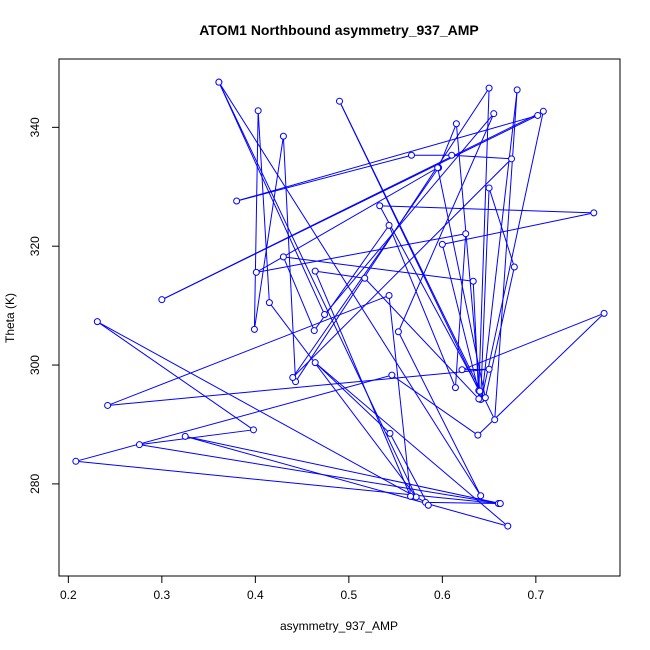 This screenshot has width=650, height=650. I want to click on x-tick-label: 0.2, so click(68, 595).